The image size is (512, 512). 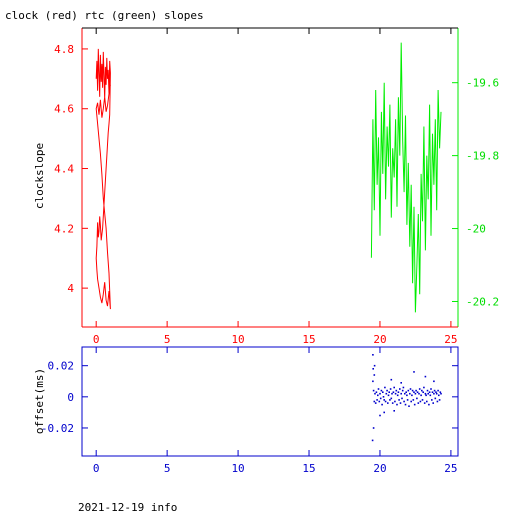 I want to click on footer-date-info: 2021-12-19 info, so click(x=127, y=506).